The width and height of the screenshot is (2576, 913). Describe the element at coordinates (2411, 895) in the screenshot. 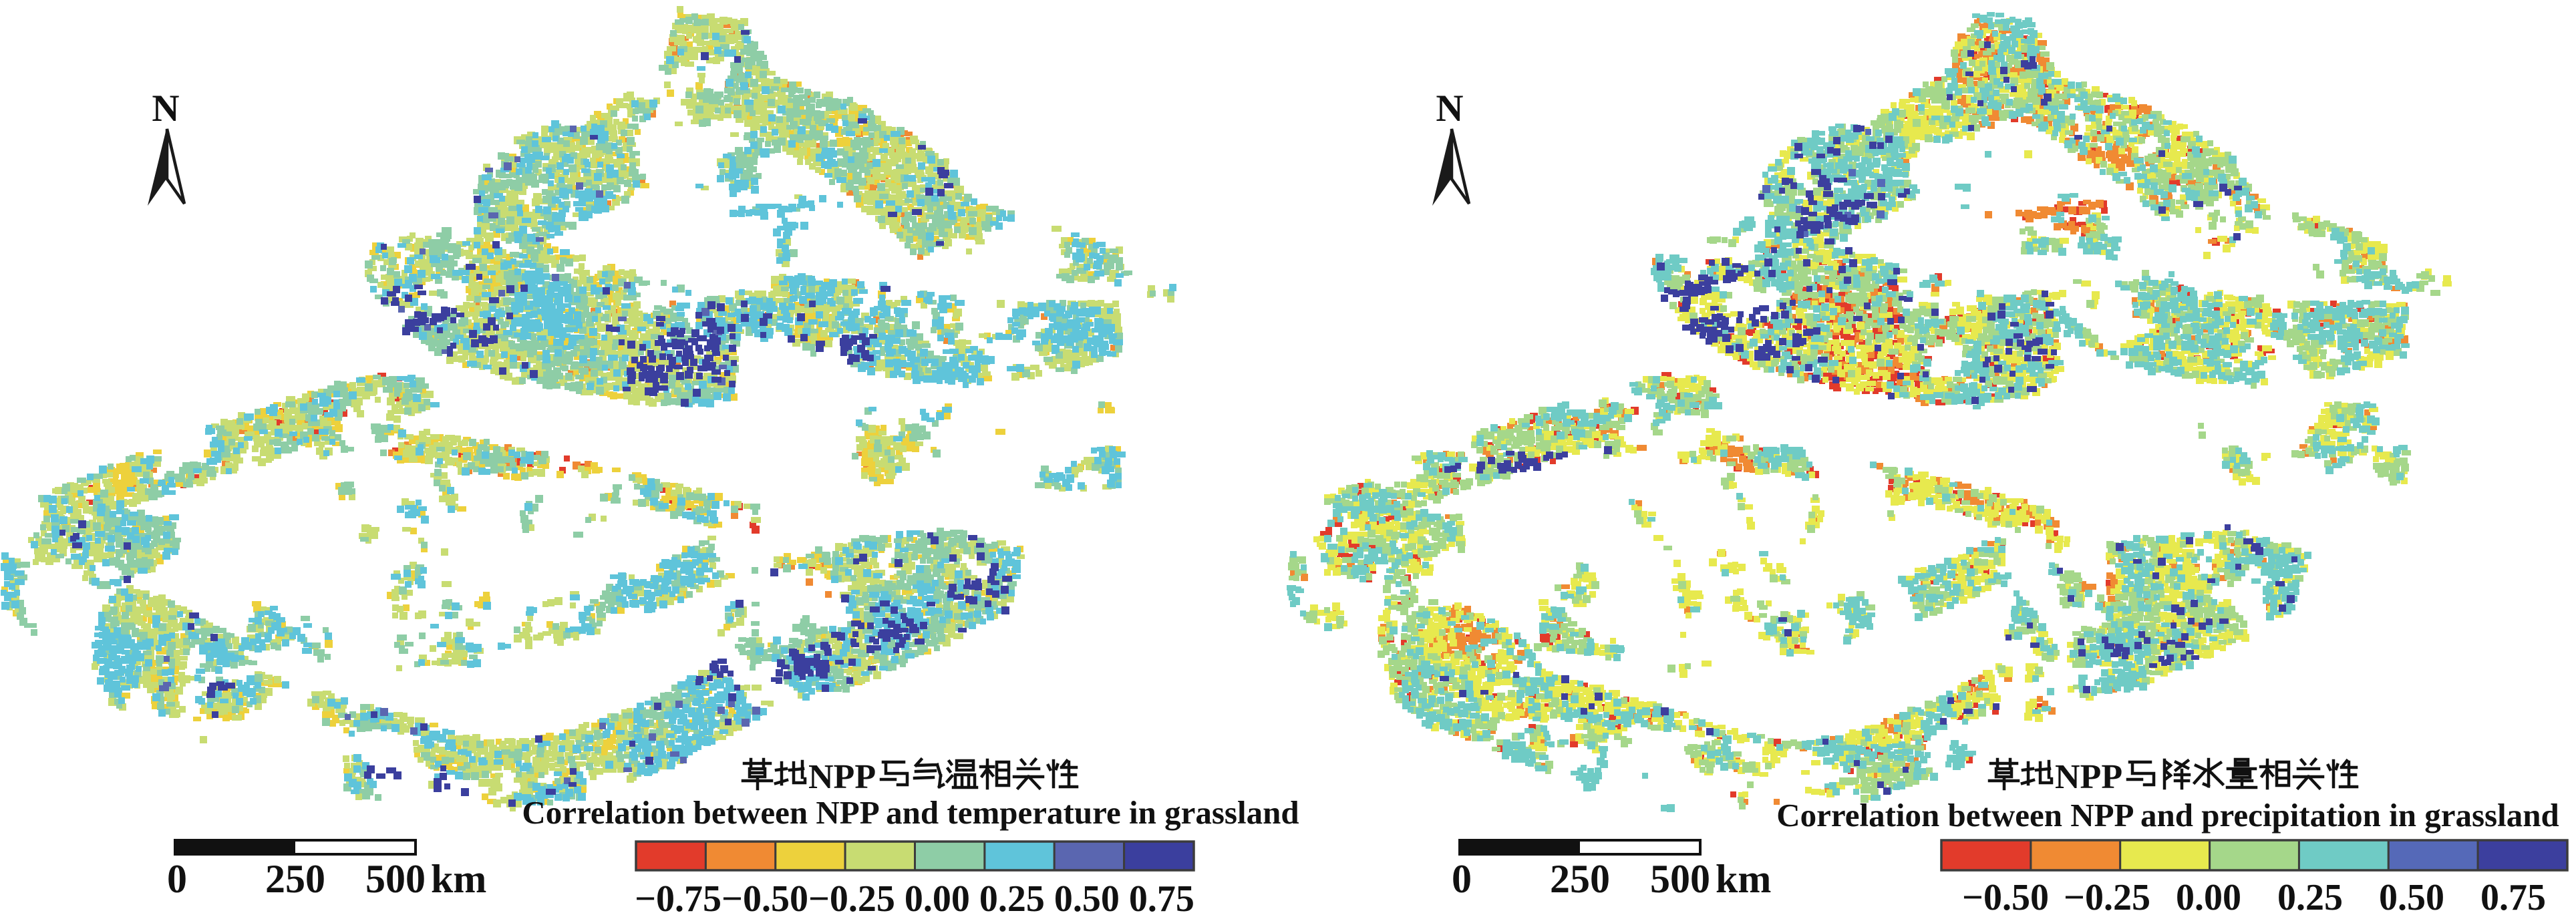

I see `svg-text: 0.50` at that location.